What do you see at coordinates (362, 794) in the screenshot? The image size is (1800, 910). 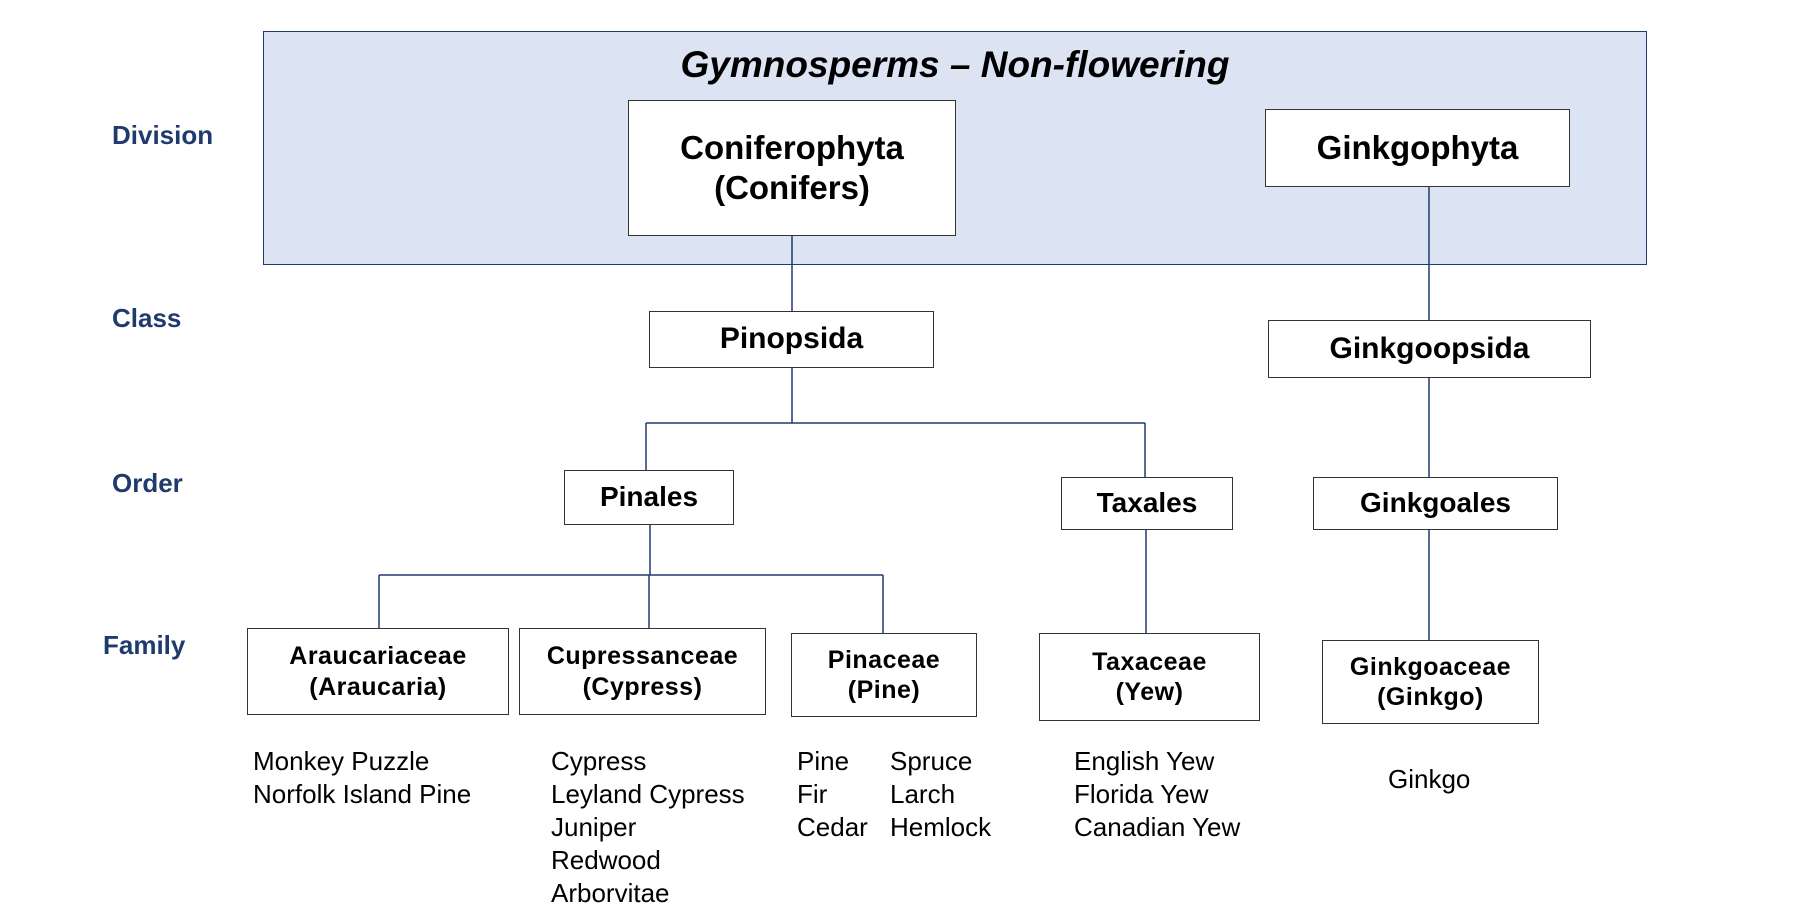 I see `example-item: Norfolk Island Pine` at bounding box center [362, 794].